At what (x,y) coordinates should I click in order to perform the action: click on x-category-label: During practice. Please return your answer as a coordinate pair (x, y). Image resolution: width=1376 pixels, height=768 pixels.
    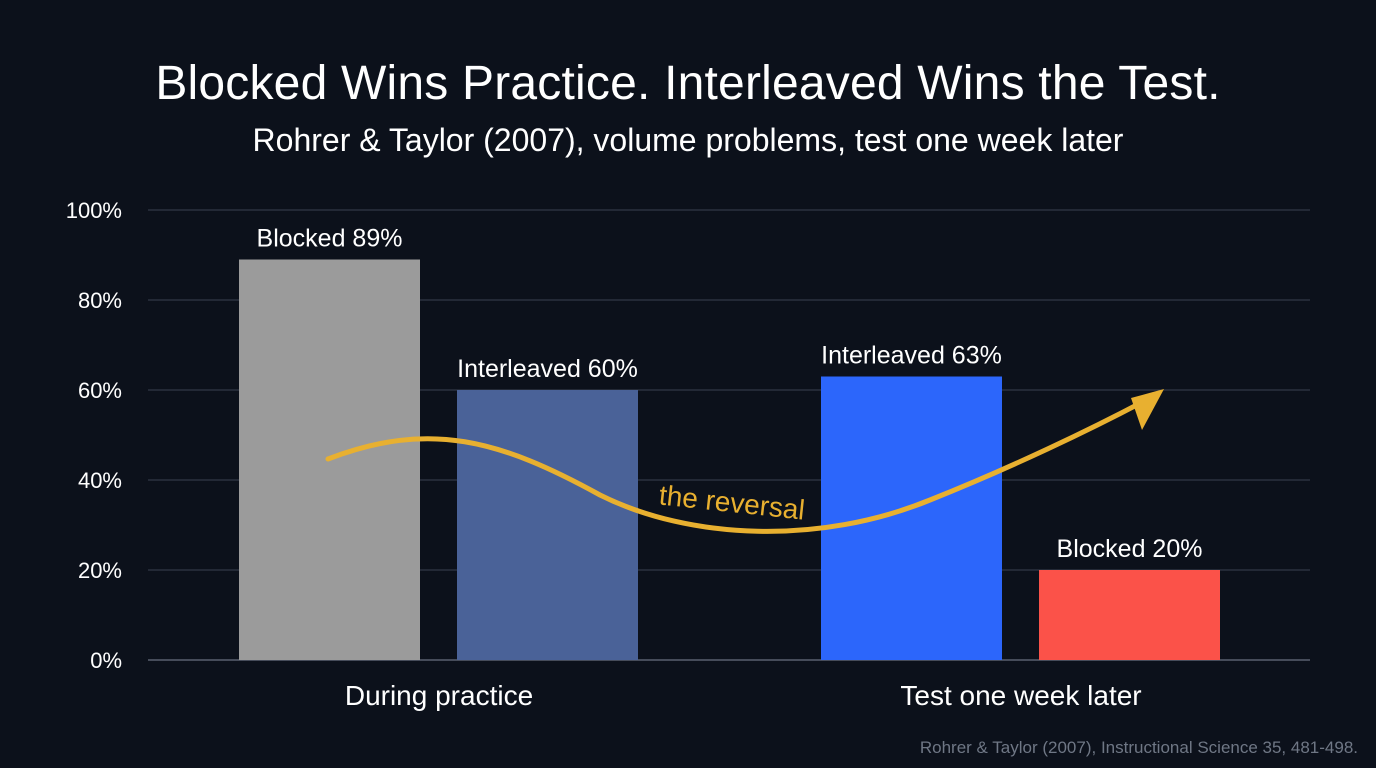
    Looking at the image, I should click on (439, 695).